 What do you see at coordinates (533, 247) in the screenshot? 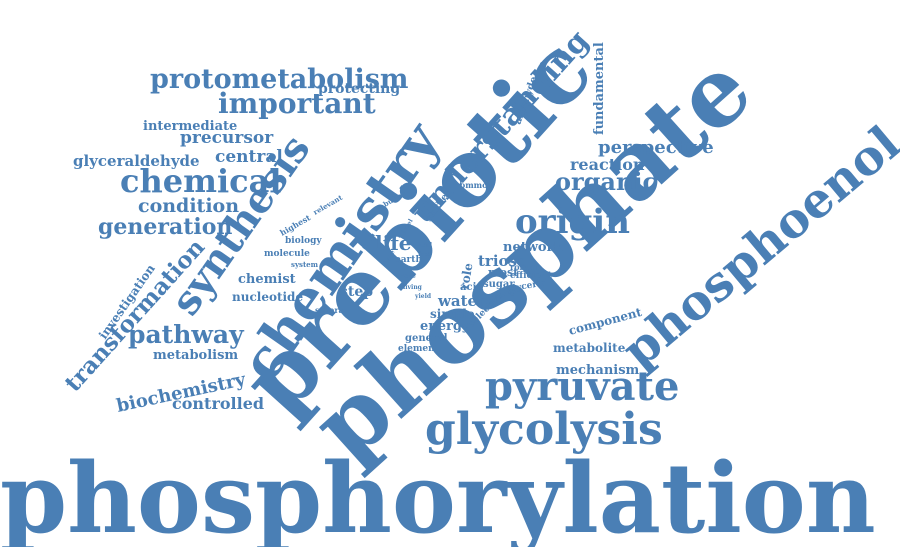
I see `word: network` at bounding box center [533, 247].